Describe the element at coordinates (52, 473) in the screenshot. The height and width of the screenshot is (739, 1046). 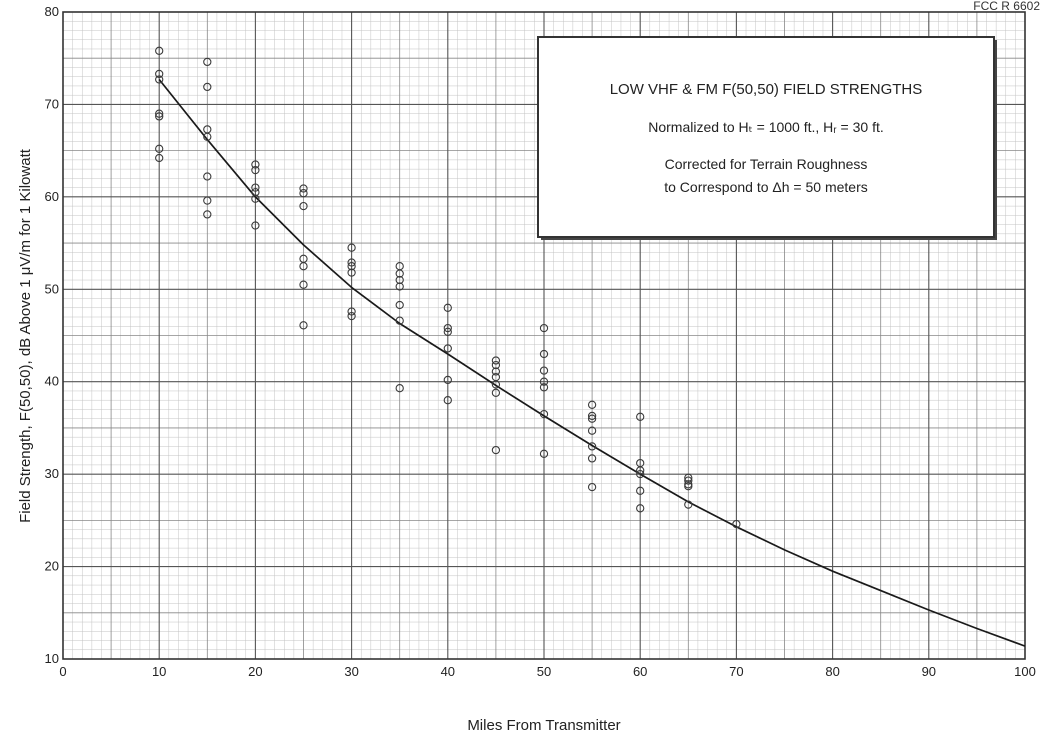
I see `y-tick-label: 30` at that location.